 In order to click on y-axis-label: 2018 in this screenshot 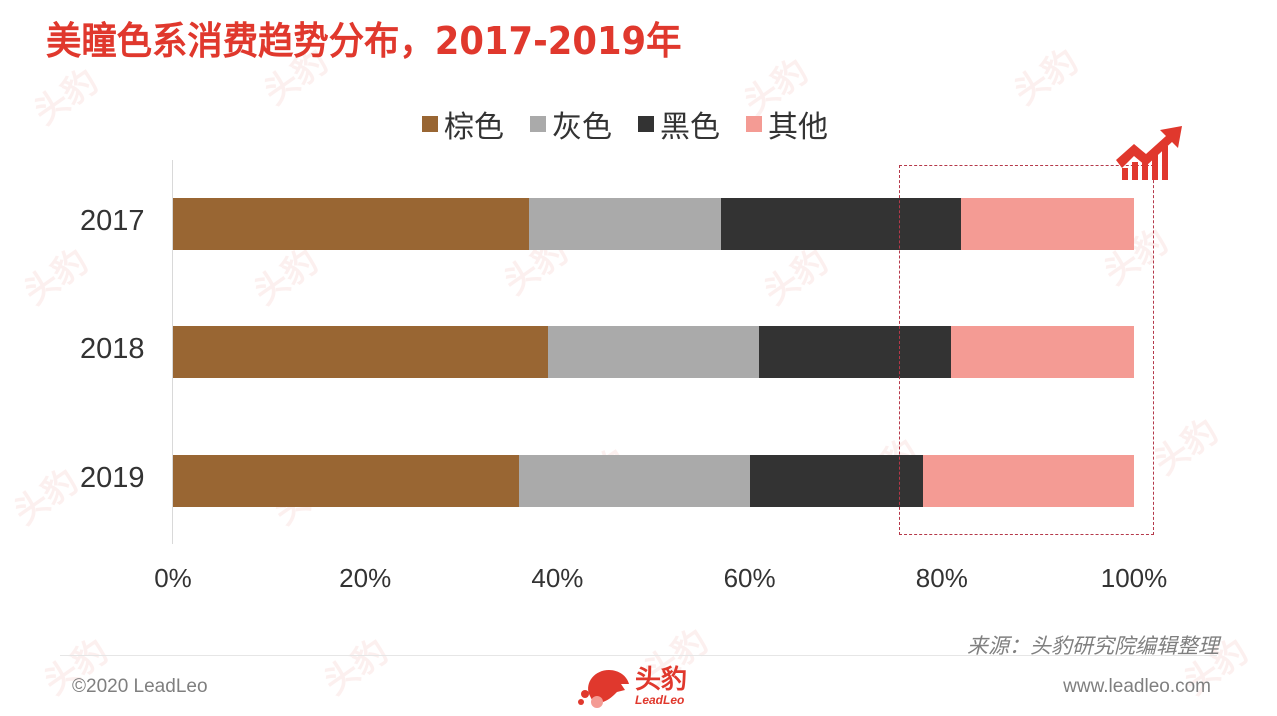, I will do `click(112, 349)`.